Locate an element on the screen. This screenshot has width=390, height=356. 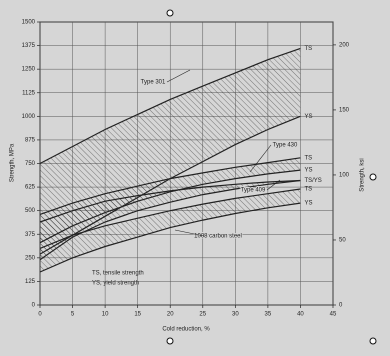
y-tick-label: 1375 is located at coordinates (29, 46).